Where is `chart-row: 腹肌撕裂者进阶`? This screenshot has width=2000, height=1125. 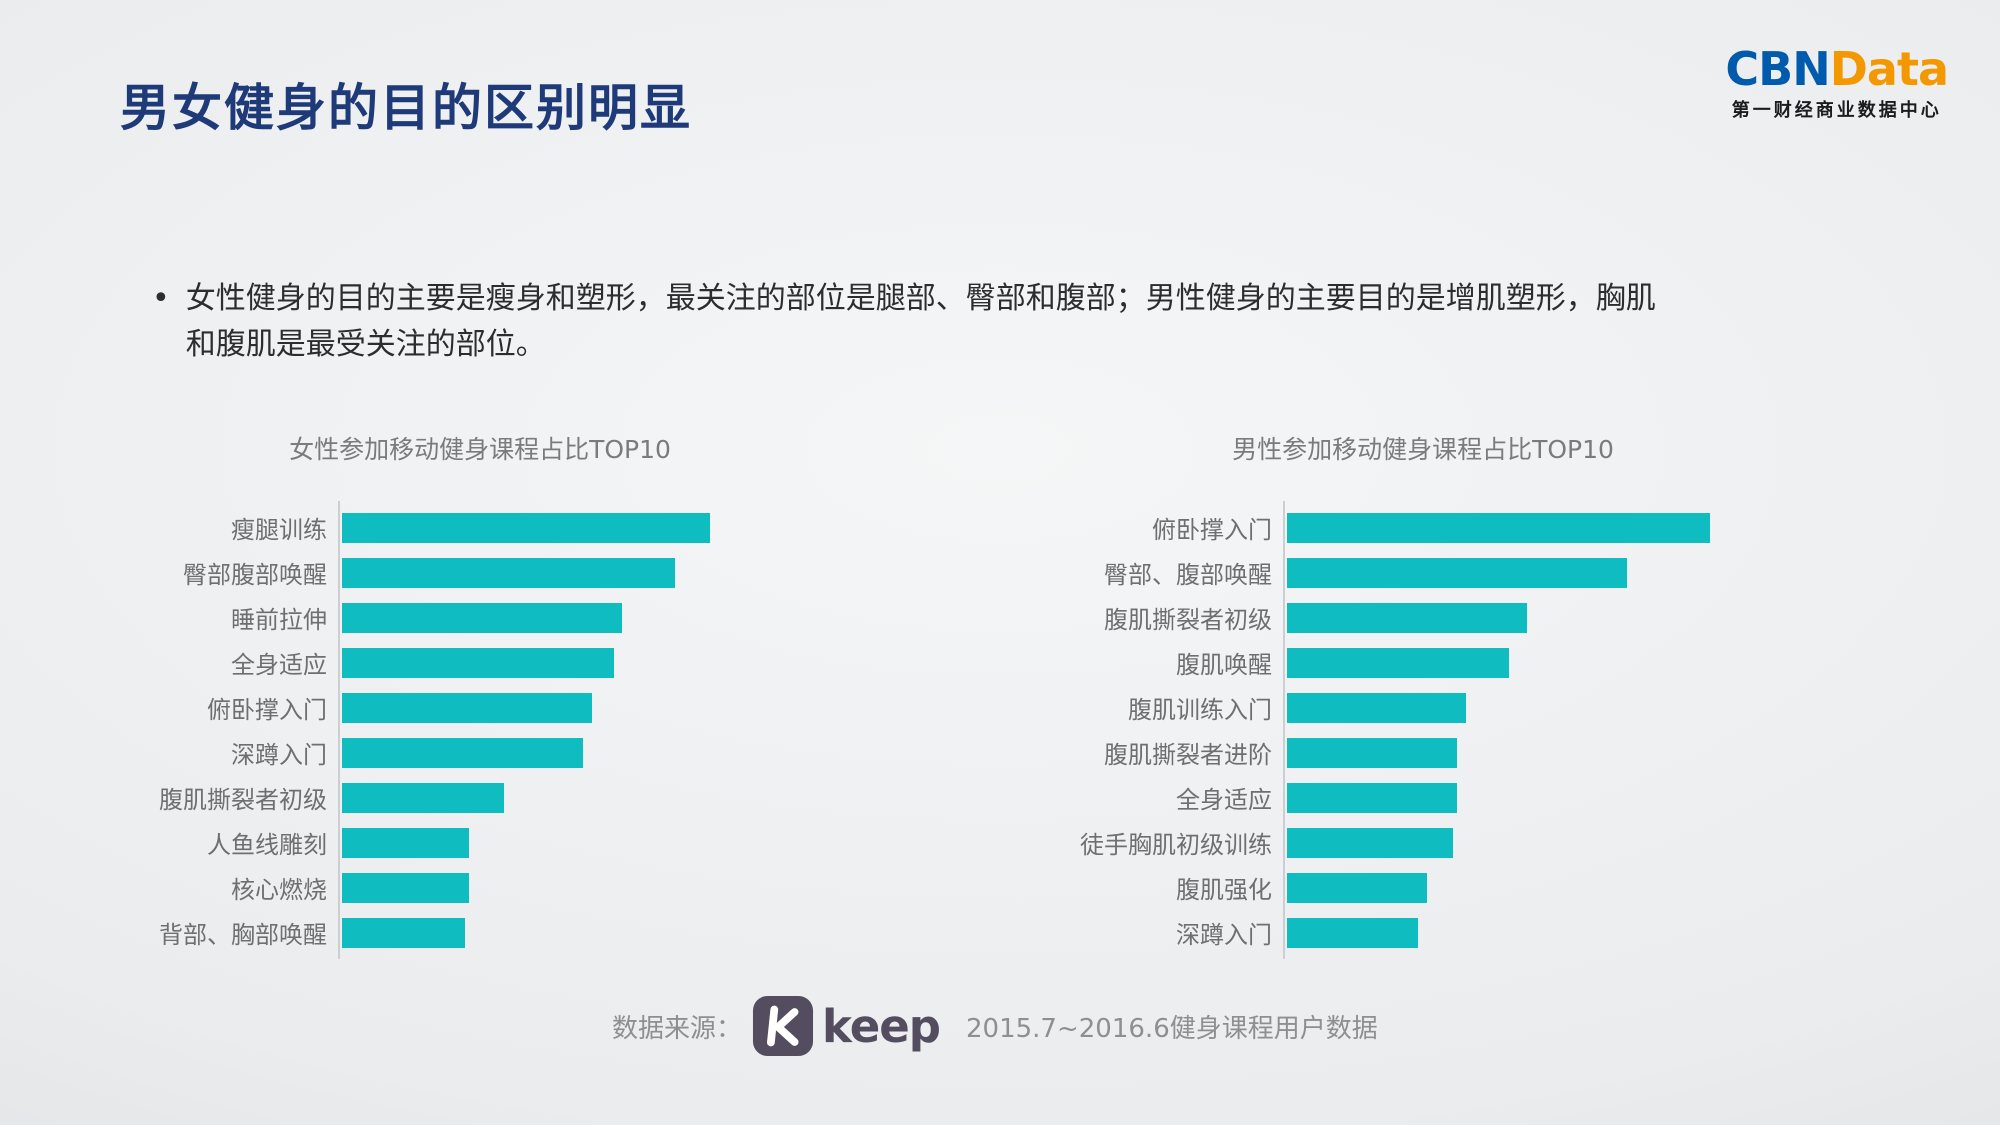
chart-row: 腹肌撕裂者进阶 is located at coordinates (1365, 752).